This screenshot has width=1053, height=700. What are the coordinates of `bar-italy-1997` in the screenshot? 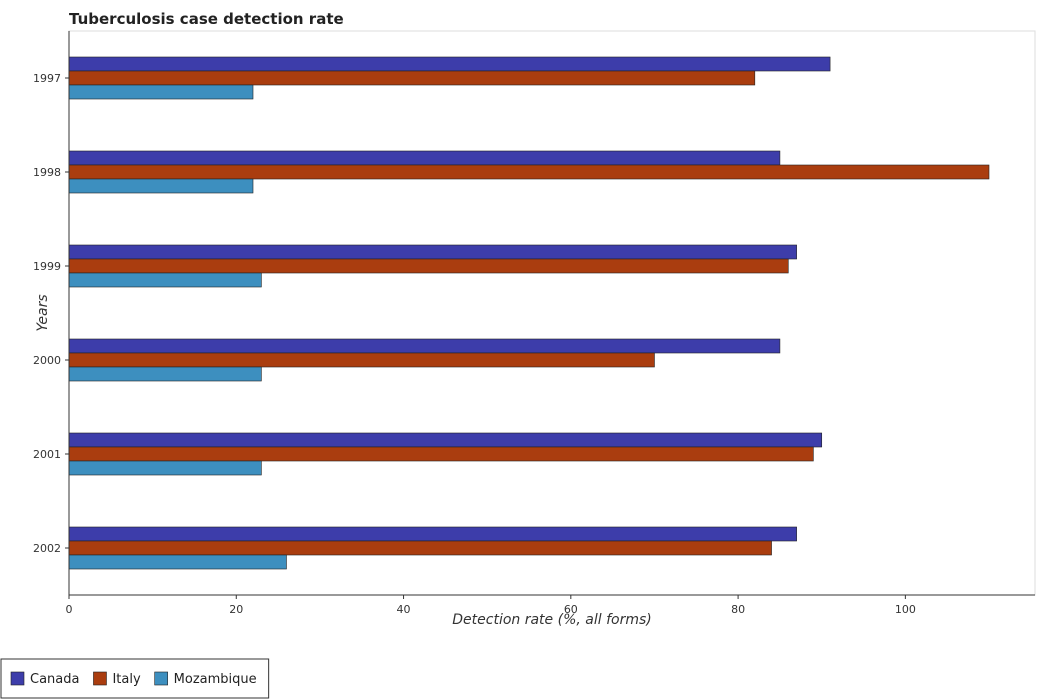 It's located at (412, 78).